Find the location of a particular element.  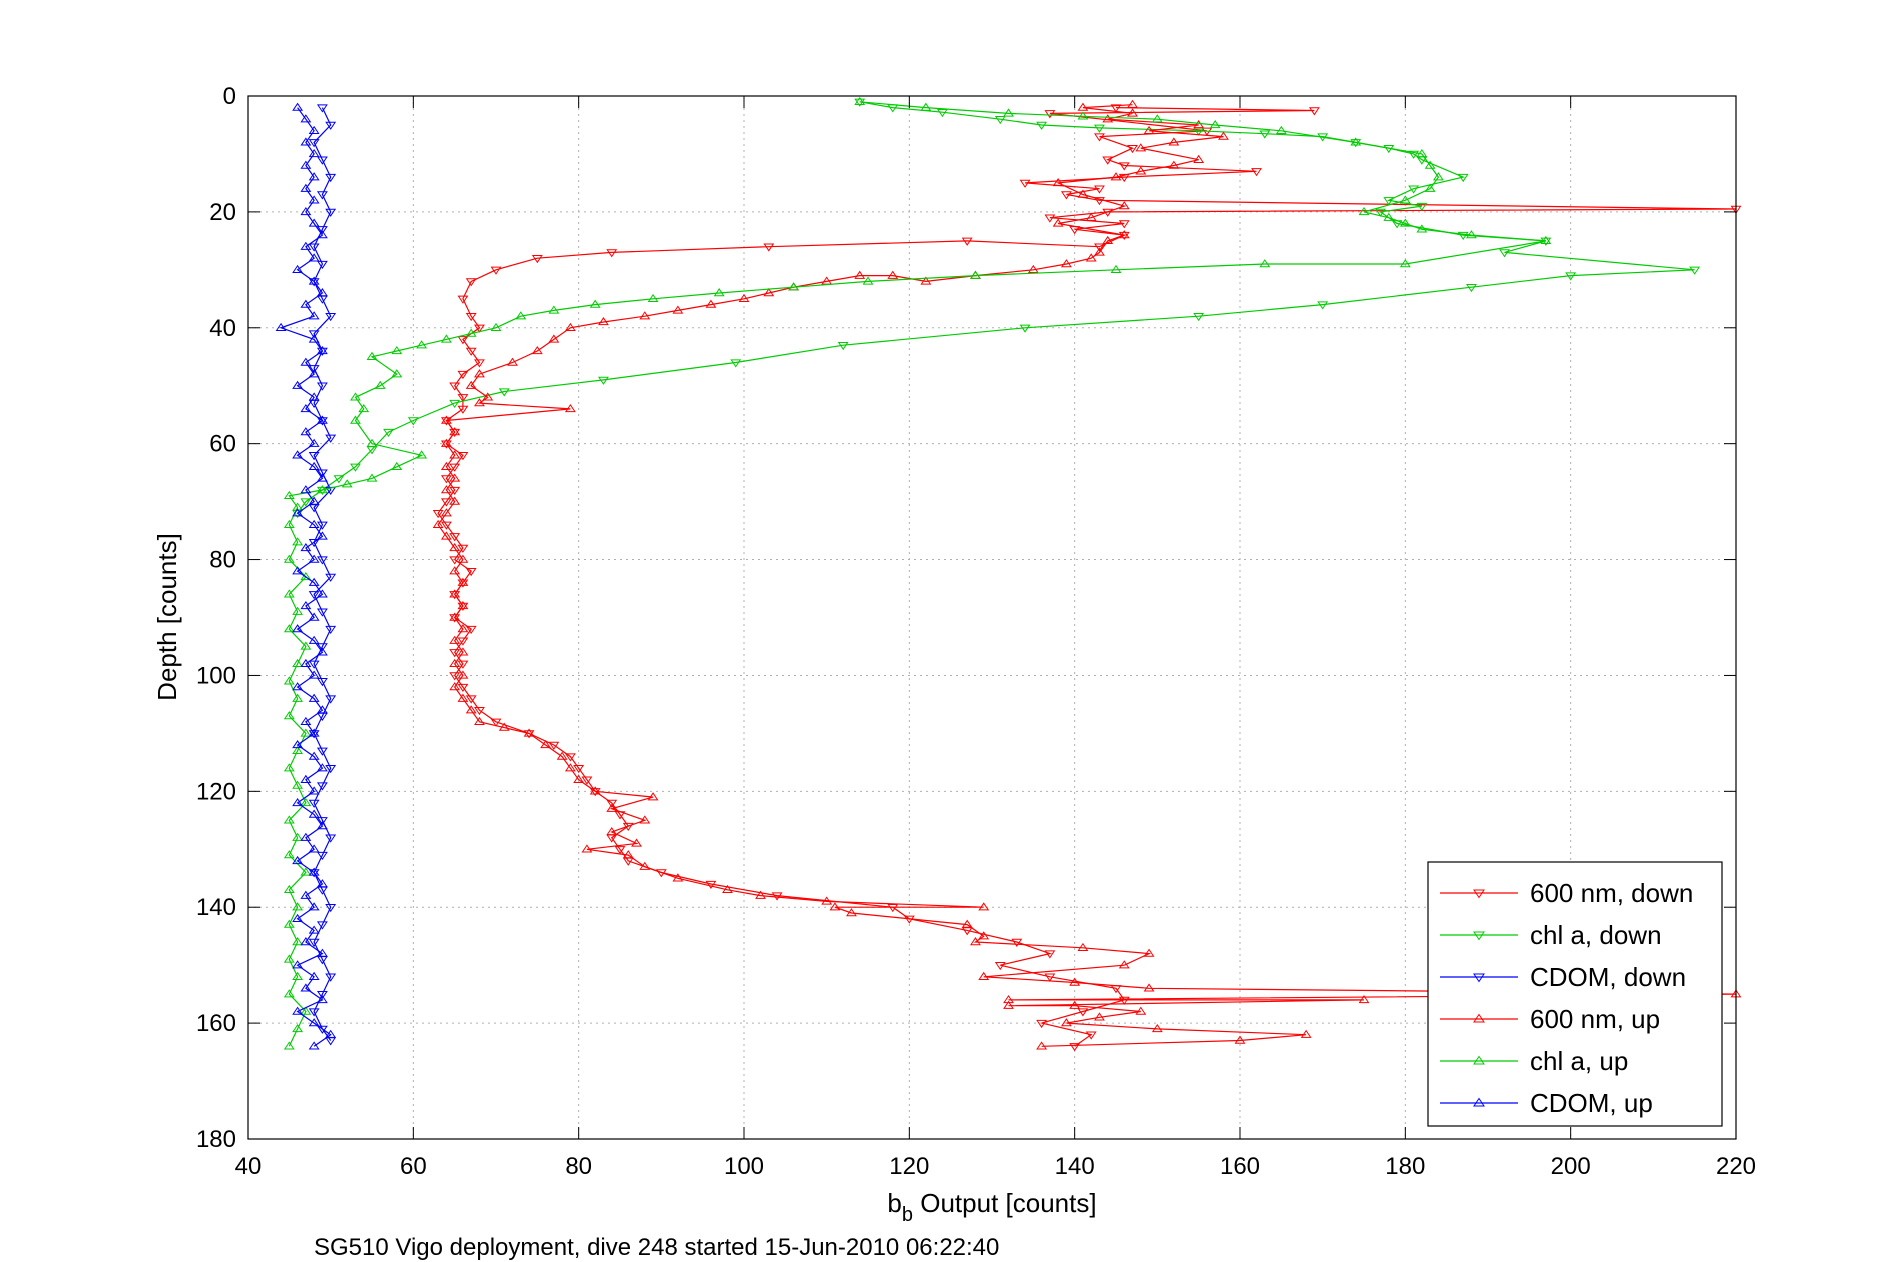

x-tick-label: 220 is located at coordinates (1736, 1166).